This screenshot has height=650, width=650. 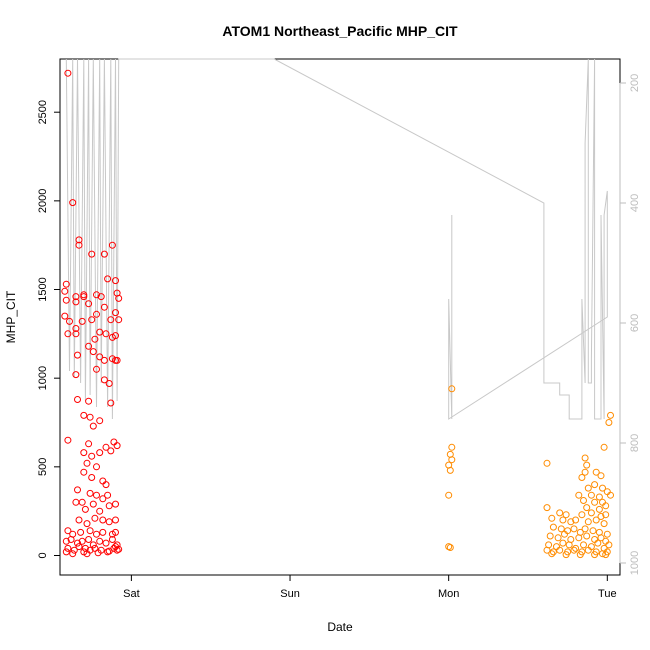 What do you see at coordinates (43, 201) in the screenshot?
I see `y-tick-label: 2000` at bounding box center [43, 201].